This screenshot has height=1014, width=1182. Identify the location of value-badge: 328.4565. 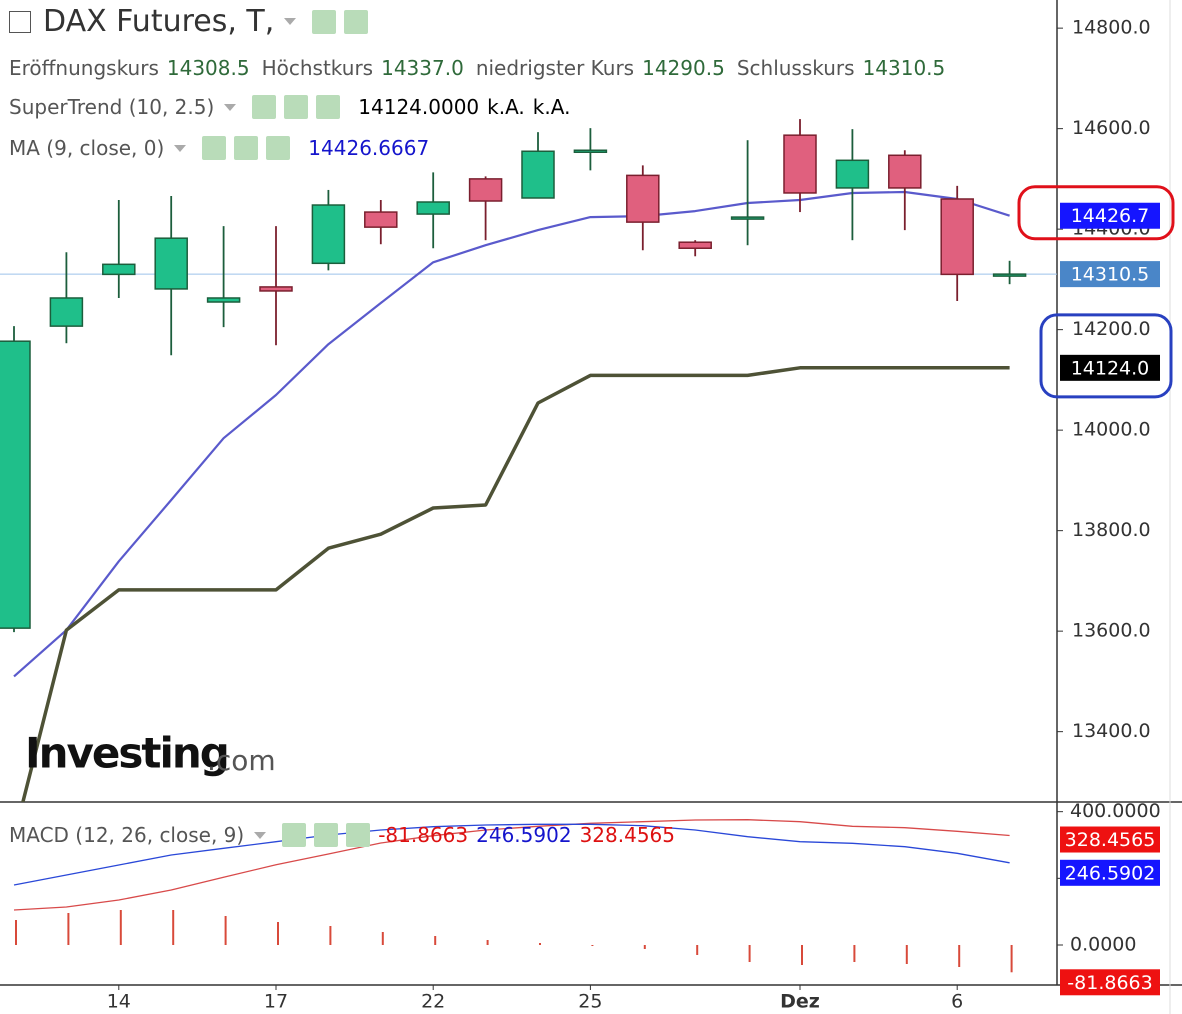
(1110, 840).